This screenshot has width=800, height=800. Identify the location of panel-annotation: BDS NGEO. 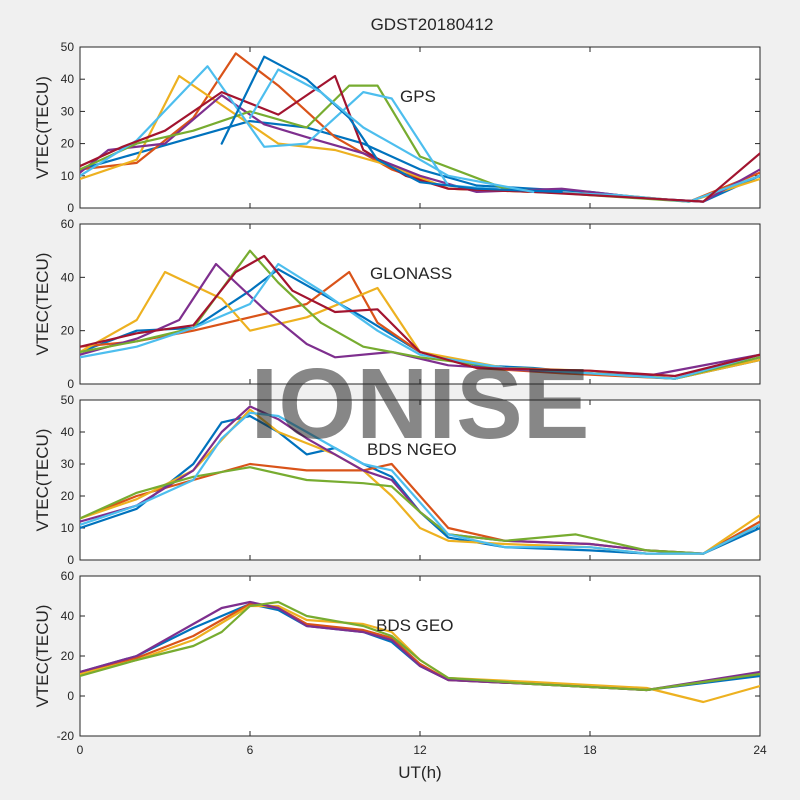
(412, 449).